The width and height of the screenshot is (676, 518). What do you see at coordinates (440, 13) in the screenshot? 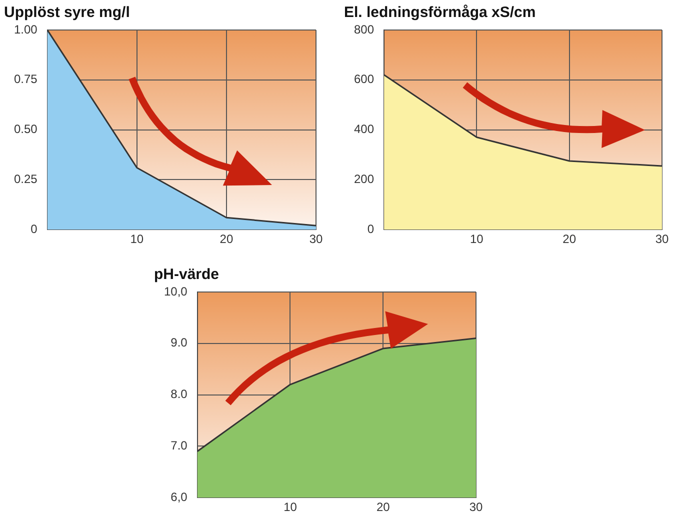
I see `chart-title: El. ledningsförmåga xS/cm` at bounding box center [440, 13].